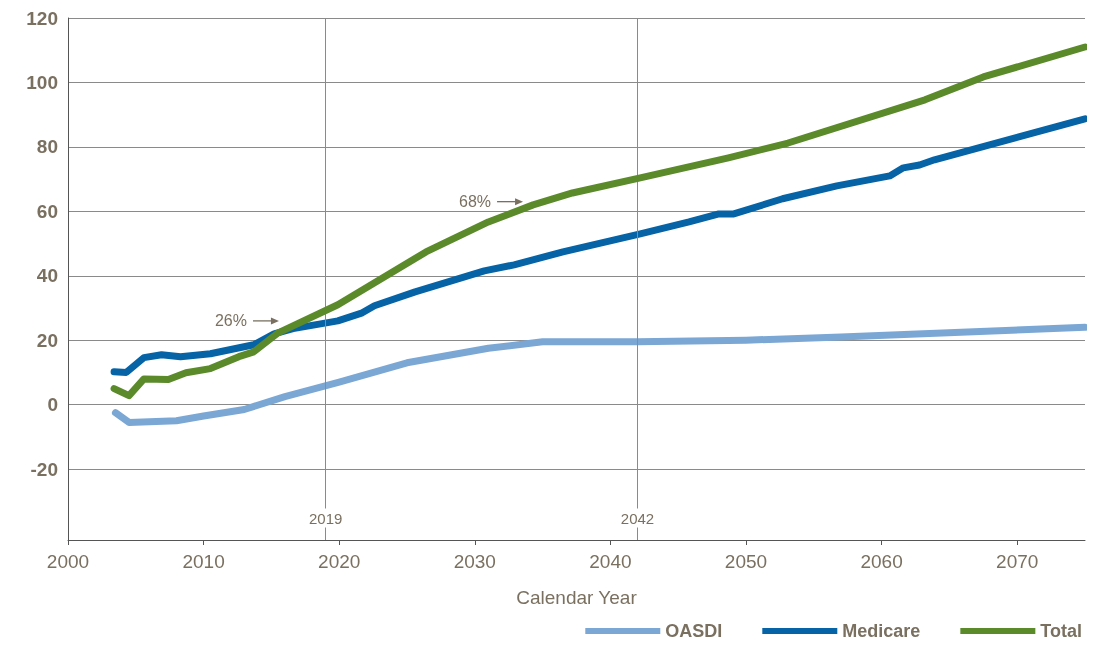 The height and width of the screenshot is (655, 1095). Describe the element at coordinates (610, 561) in the screenshot. I see `x-tick-label: 2040` at that location.